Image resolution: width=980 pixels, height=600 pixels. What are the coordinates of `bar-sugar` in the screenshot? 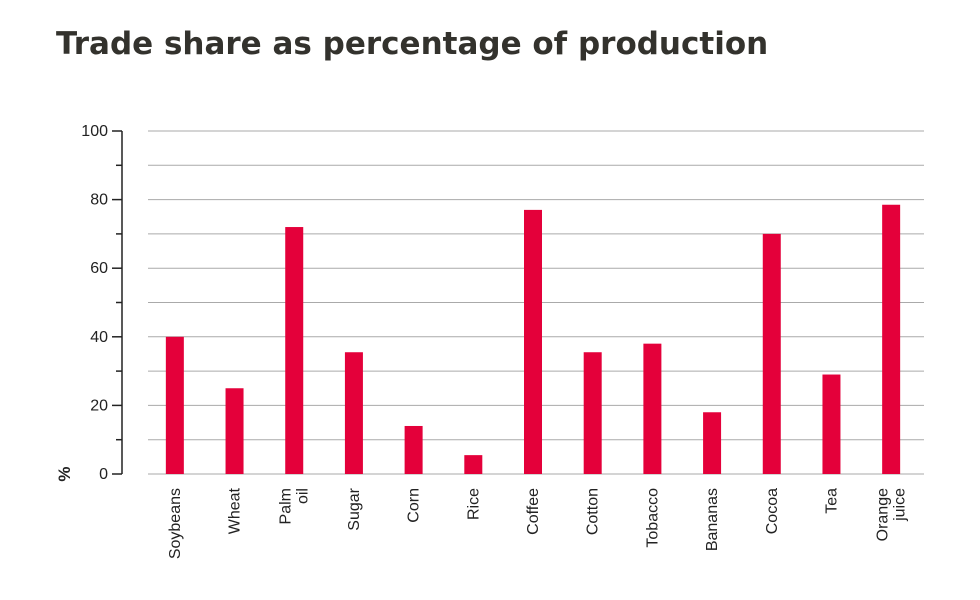 It's located at (353, 413).